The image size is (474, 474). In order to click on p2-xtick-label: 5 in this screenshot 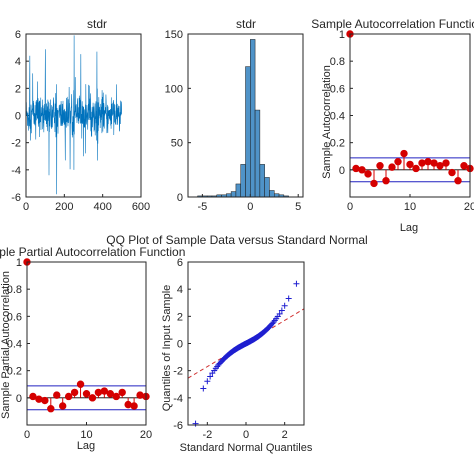, I will do `click(298, 207)`.